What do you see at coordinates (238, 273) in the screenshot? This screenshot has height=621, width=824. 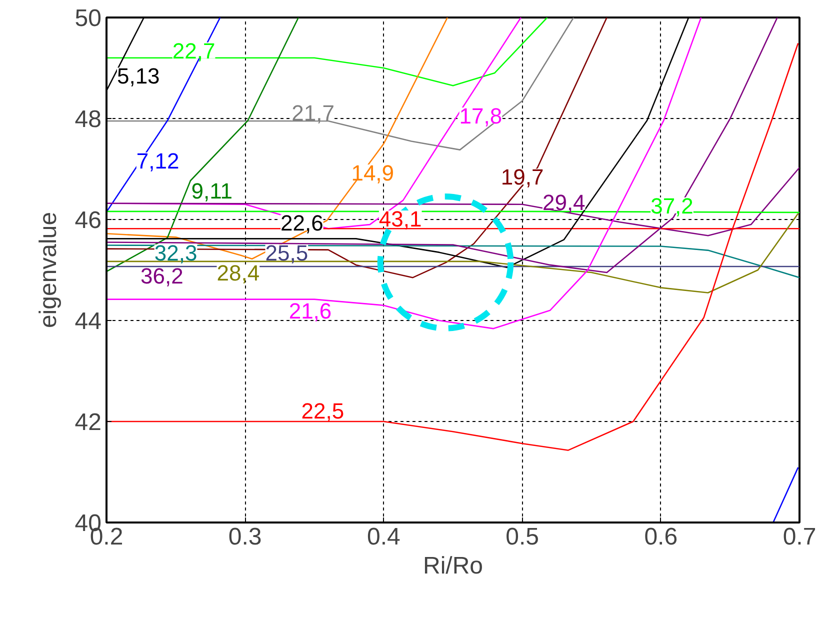 I see `annotation: 28,4` at bounding box center [238, 273].